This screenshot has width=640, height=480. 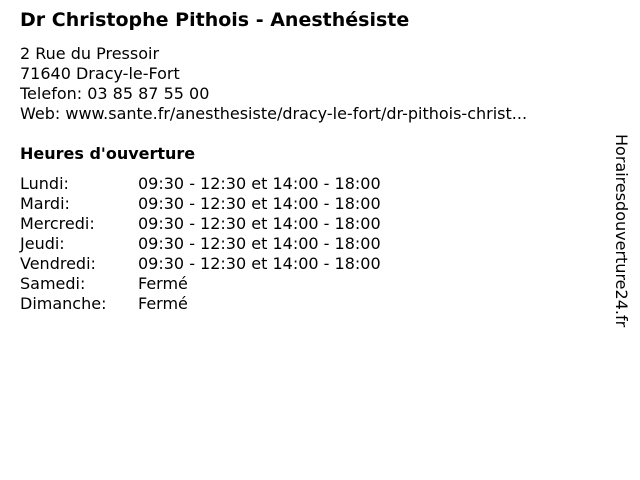 I want to click on day-label: Mardi:, so click(x=45, y=203).